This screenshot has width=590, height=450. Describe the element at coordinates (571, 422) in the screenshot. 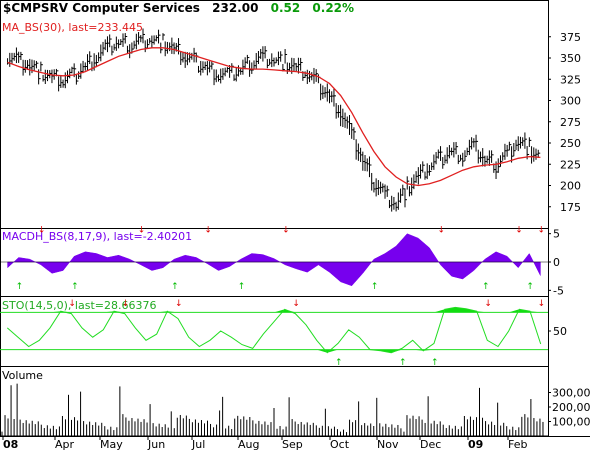

I see `volume-tick-label: 100,000` at that location.